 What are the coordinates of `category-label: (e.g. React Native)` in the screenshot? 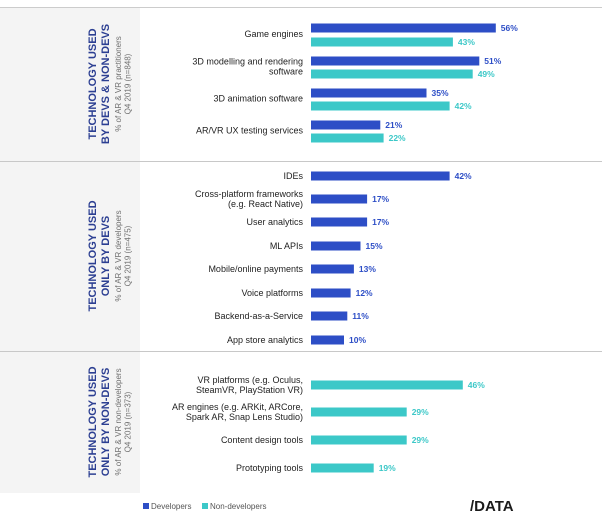 It's located at (265, 204).